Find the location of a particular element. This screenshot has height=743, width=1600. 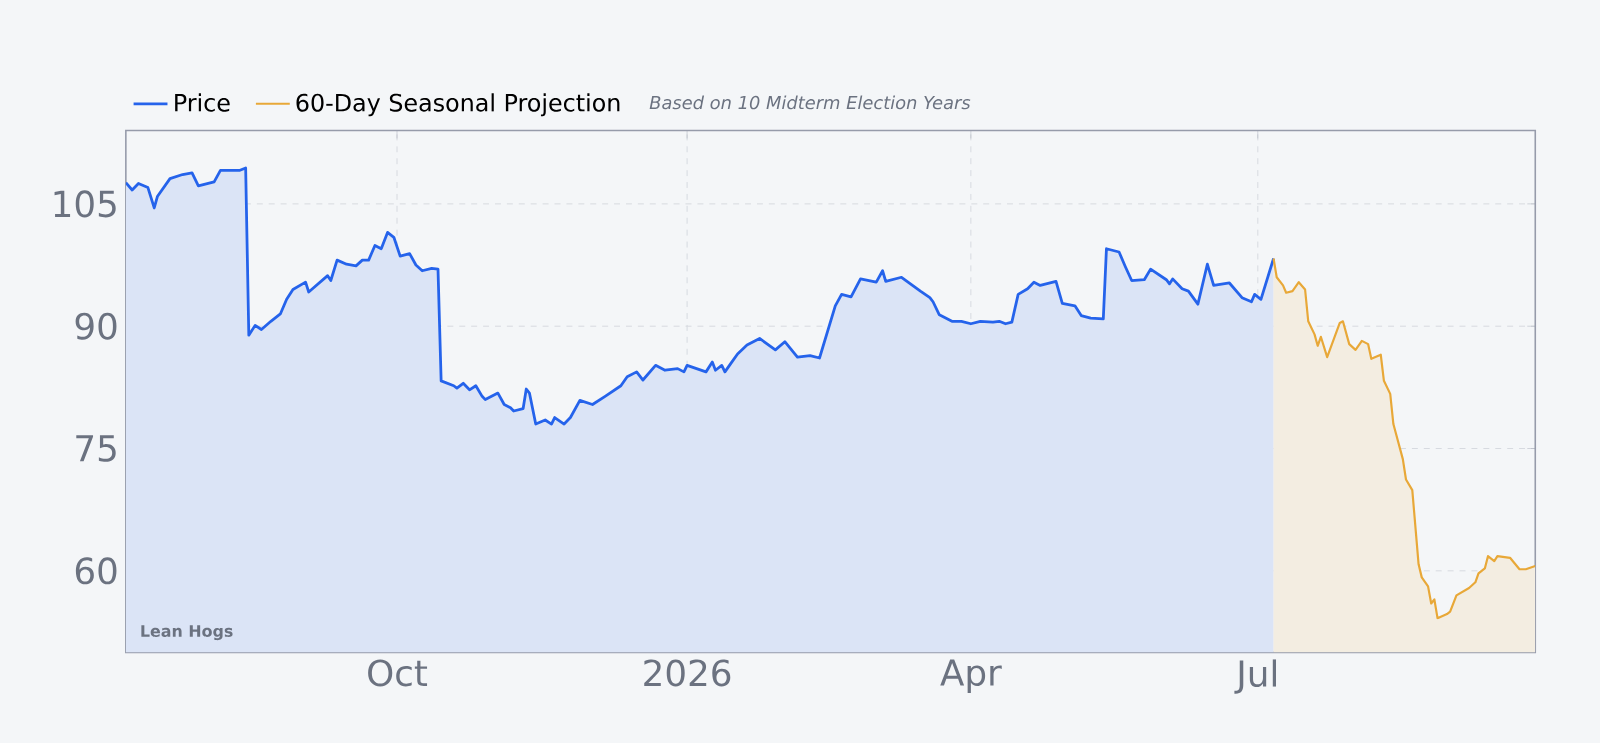

x-tick-label: Oct is located at coordinates (398, 673).